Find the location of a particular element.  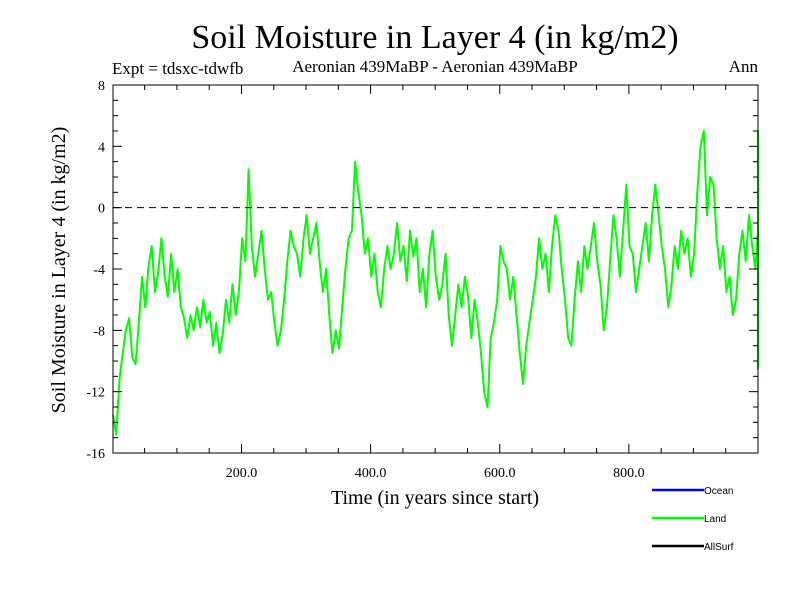

chart-subtitle-left: Expt = tdsxc-tdwfb is located at coordinates (177, 68).